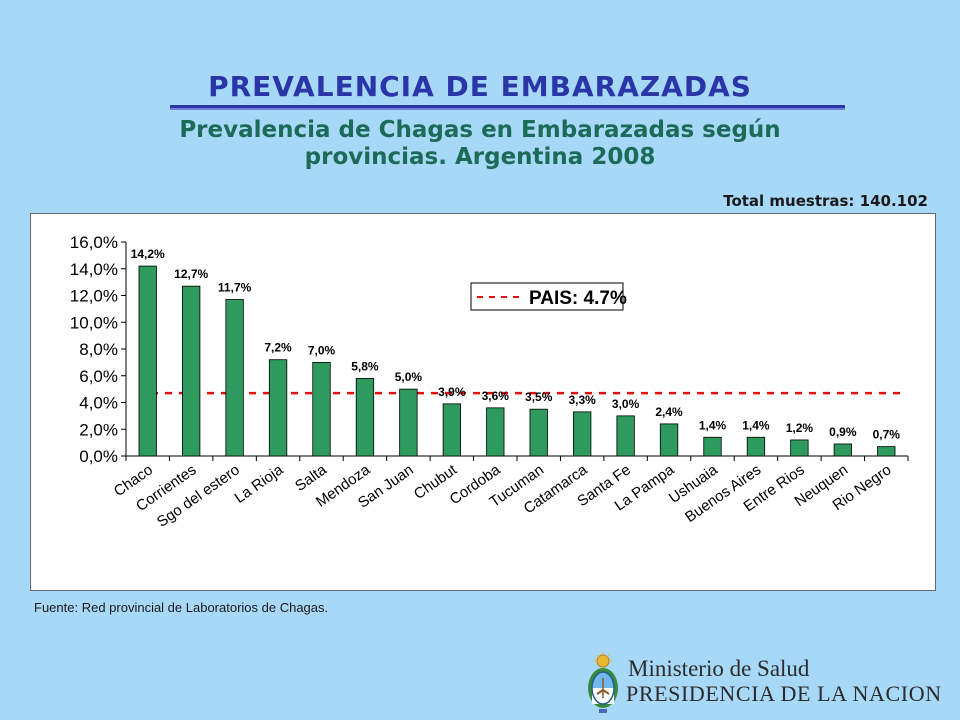 This screenshot has width=960, height=720. Describe the element at coordinates (148, 254) in the screenshot. I see `bar-value-label: 14,2%` at that location.